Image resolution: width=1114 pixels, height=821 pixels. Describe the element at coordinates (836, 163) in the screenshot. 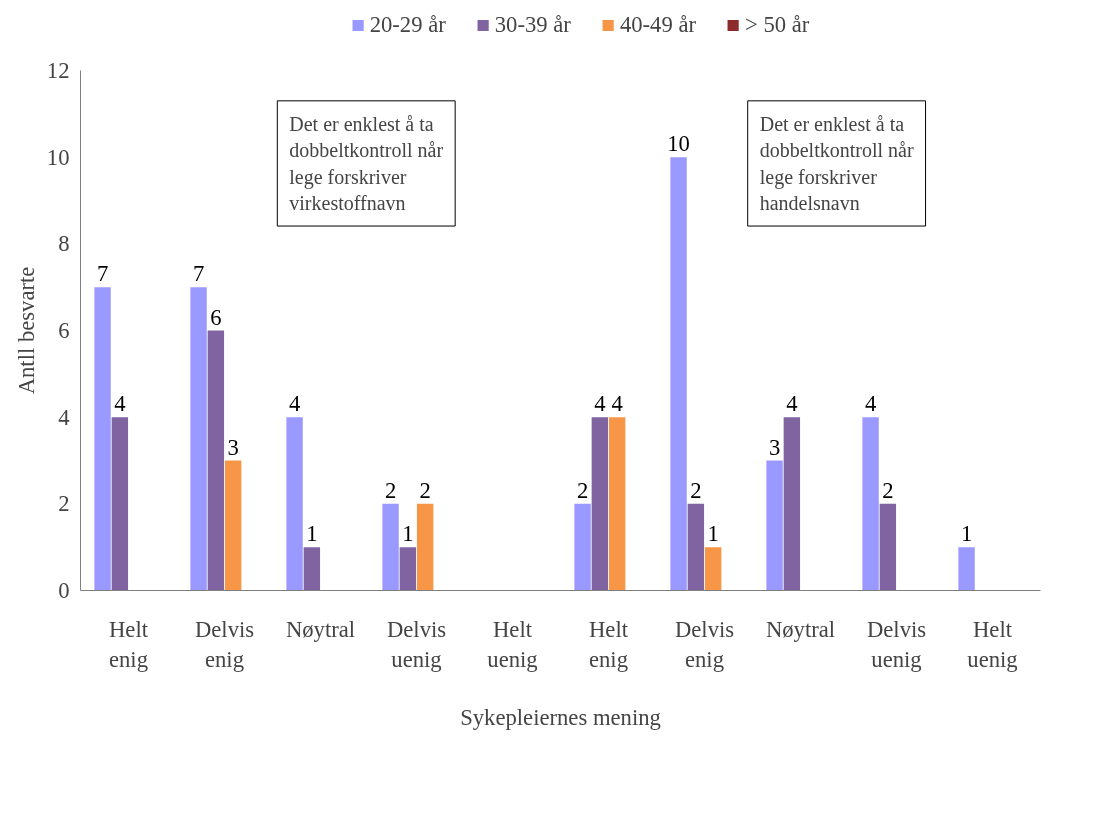

I see `annotation: Det er enklest å ta dobbeltkontroll når lege forskriver handelsnavn` at that location.